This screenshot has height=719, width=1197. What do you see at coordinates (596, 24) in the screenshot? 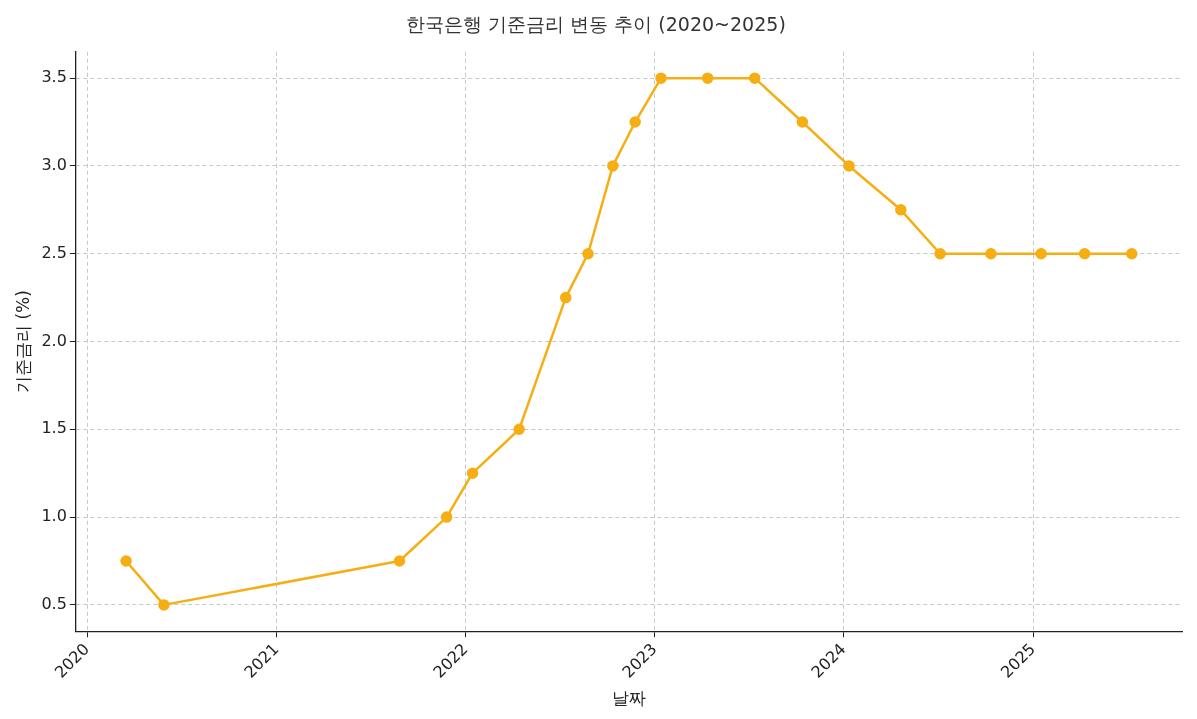
I see `chart-title: 한국은행 기준금리 변동 추이 (2020~2025)` at bounding box center [596, 24].